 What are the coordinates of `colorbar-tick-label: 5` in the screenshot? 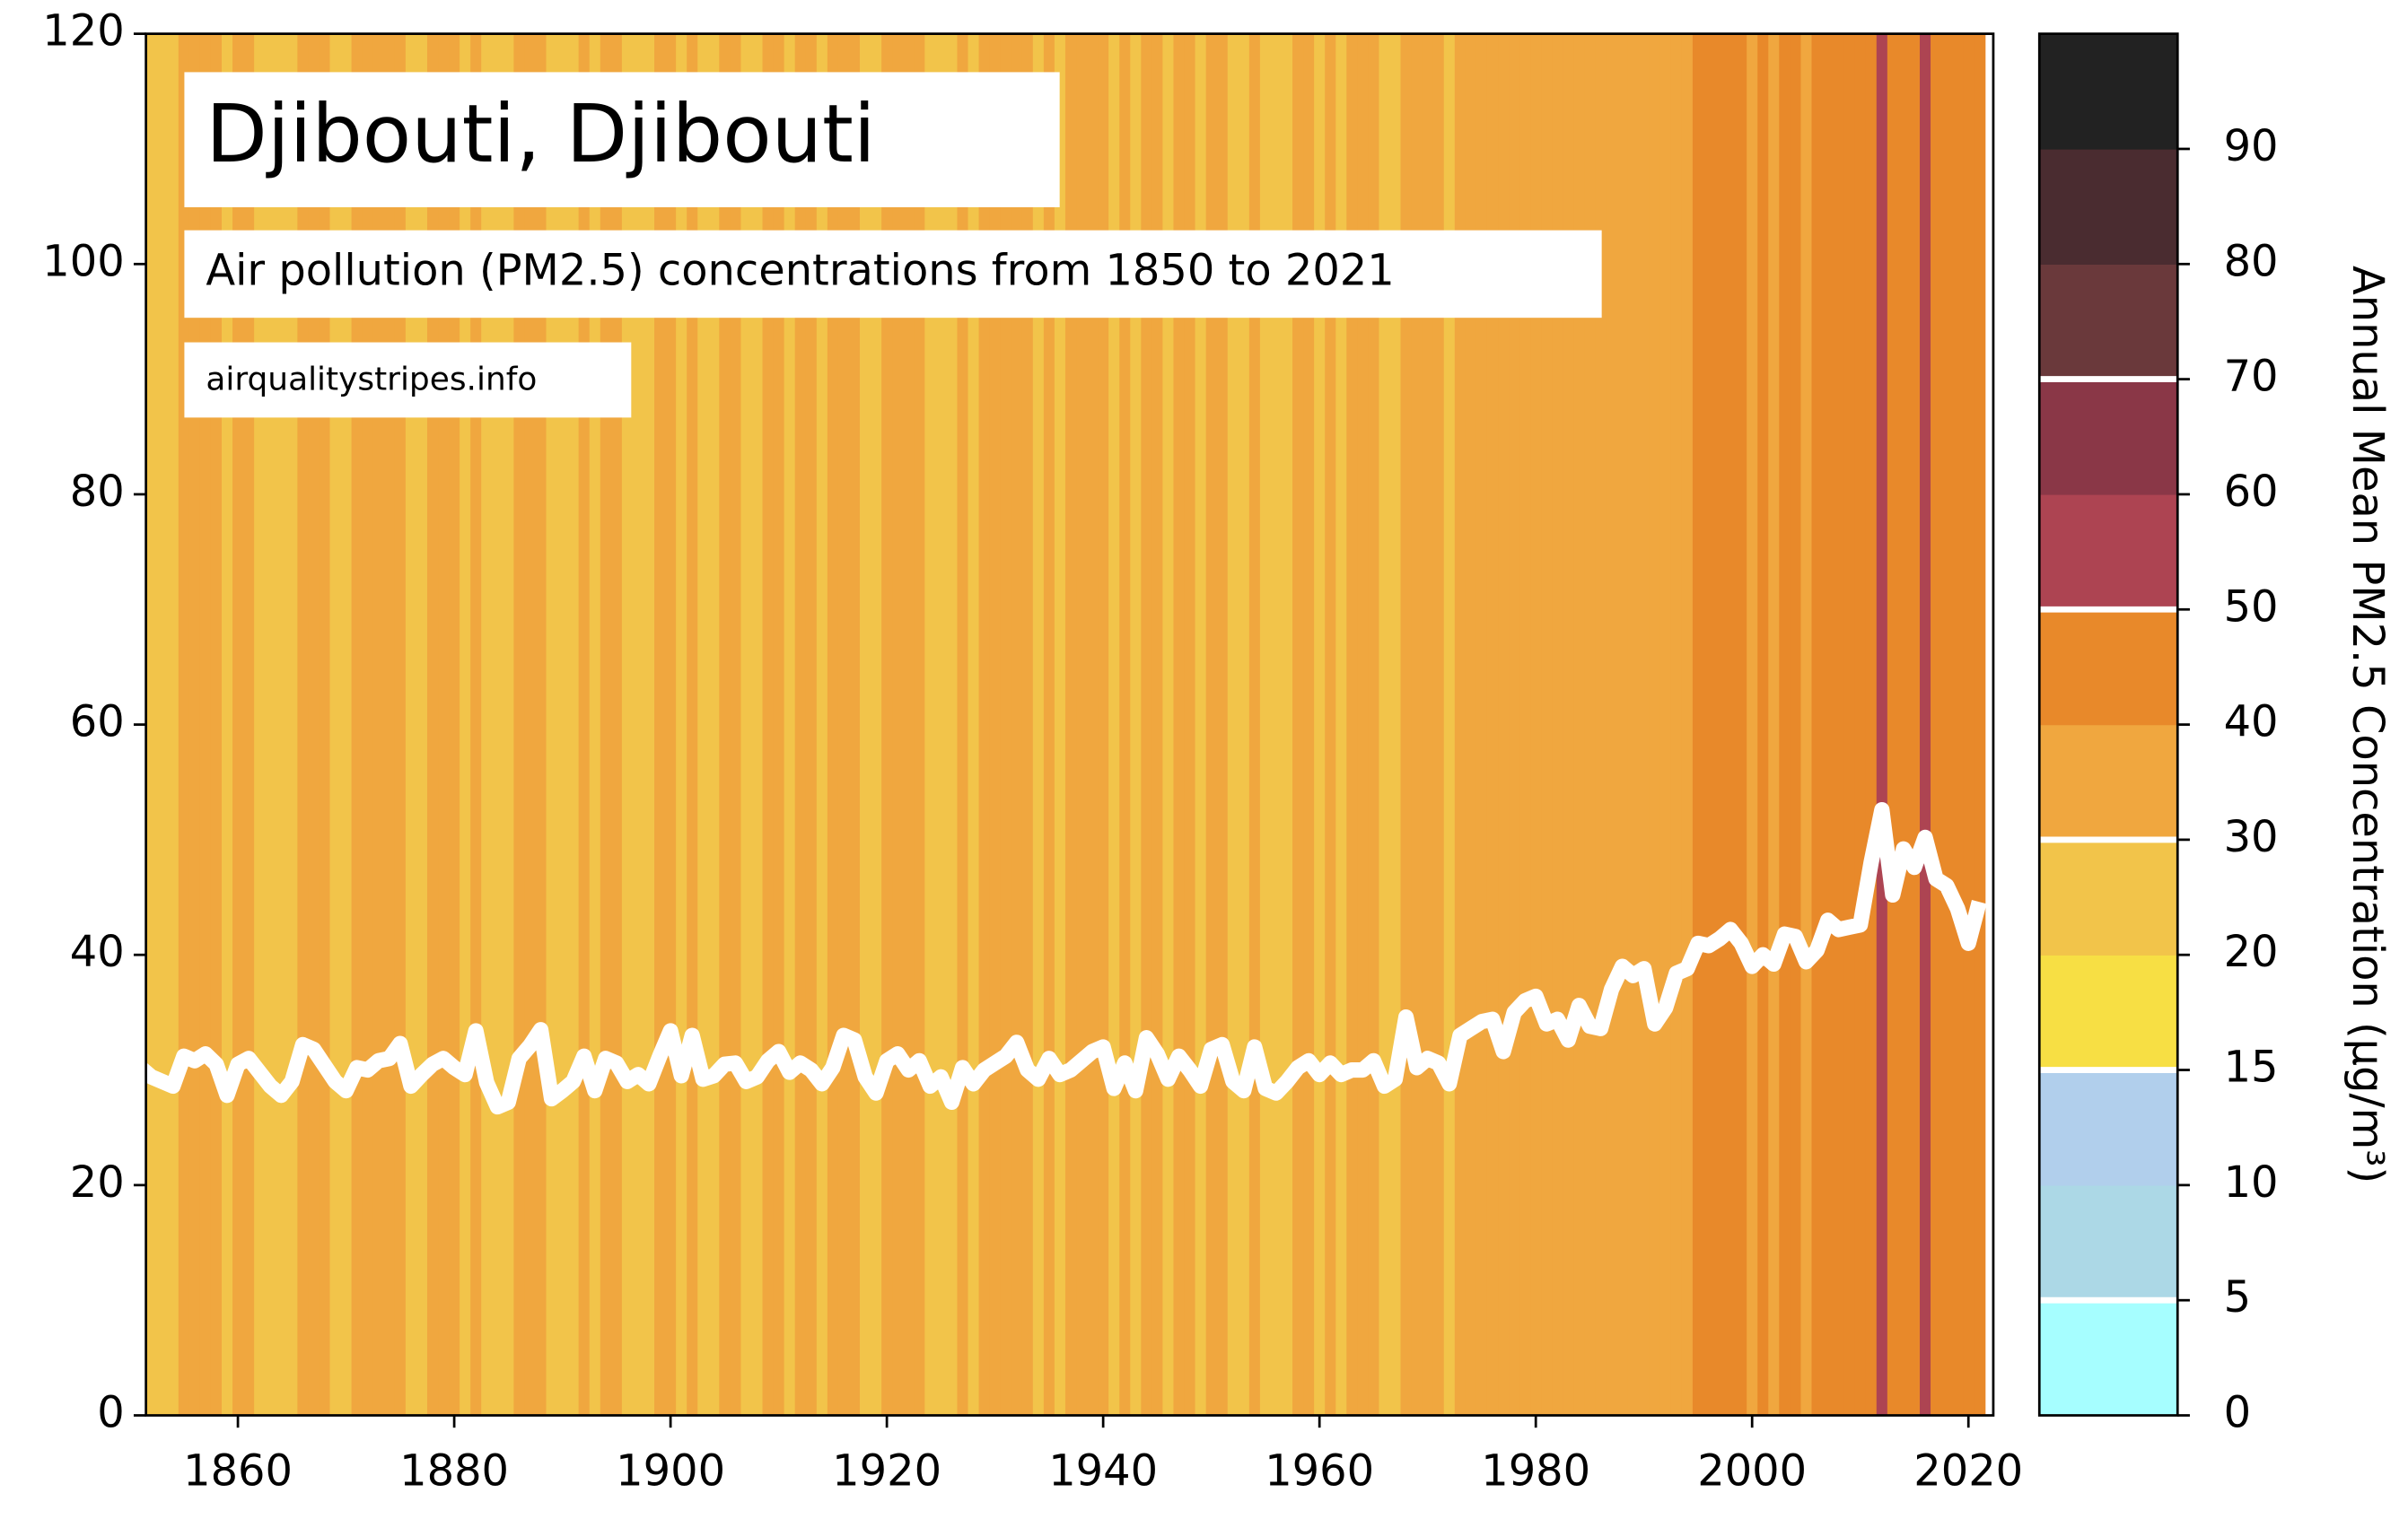 It's located at (2238, 1298).